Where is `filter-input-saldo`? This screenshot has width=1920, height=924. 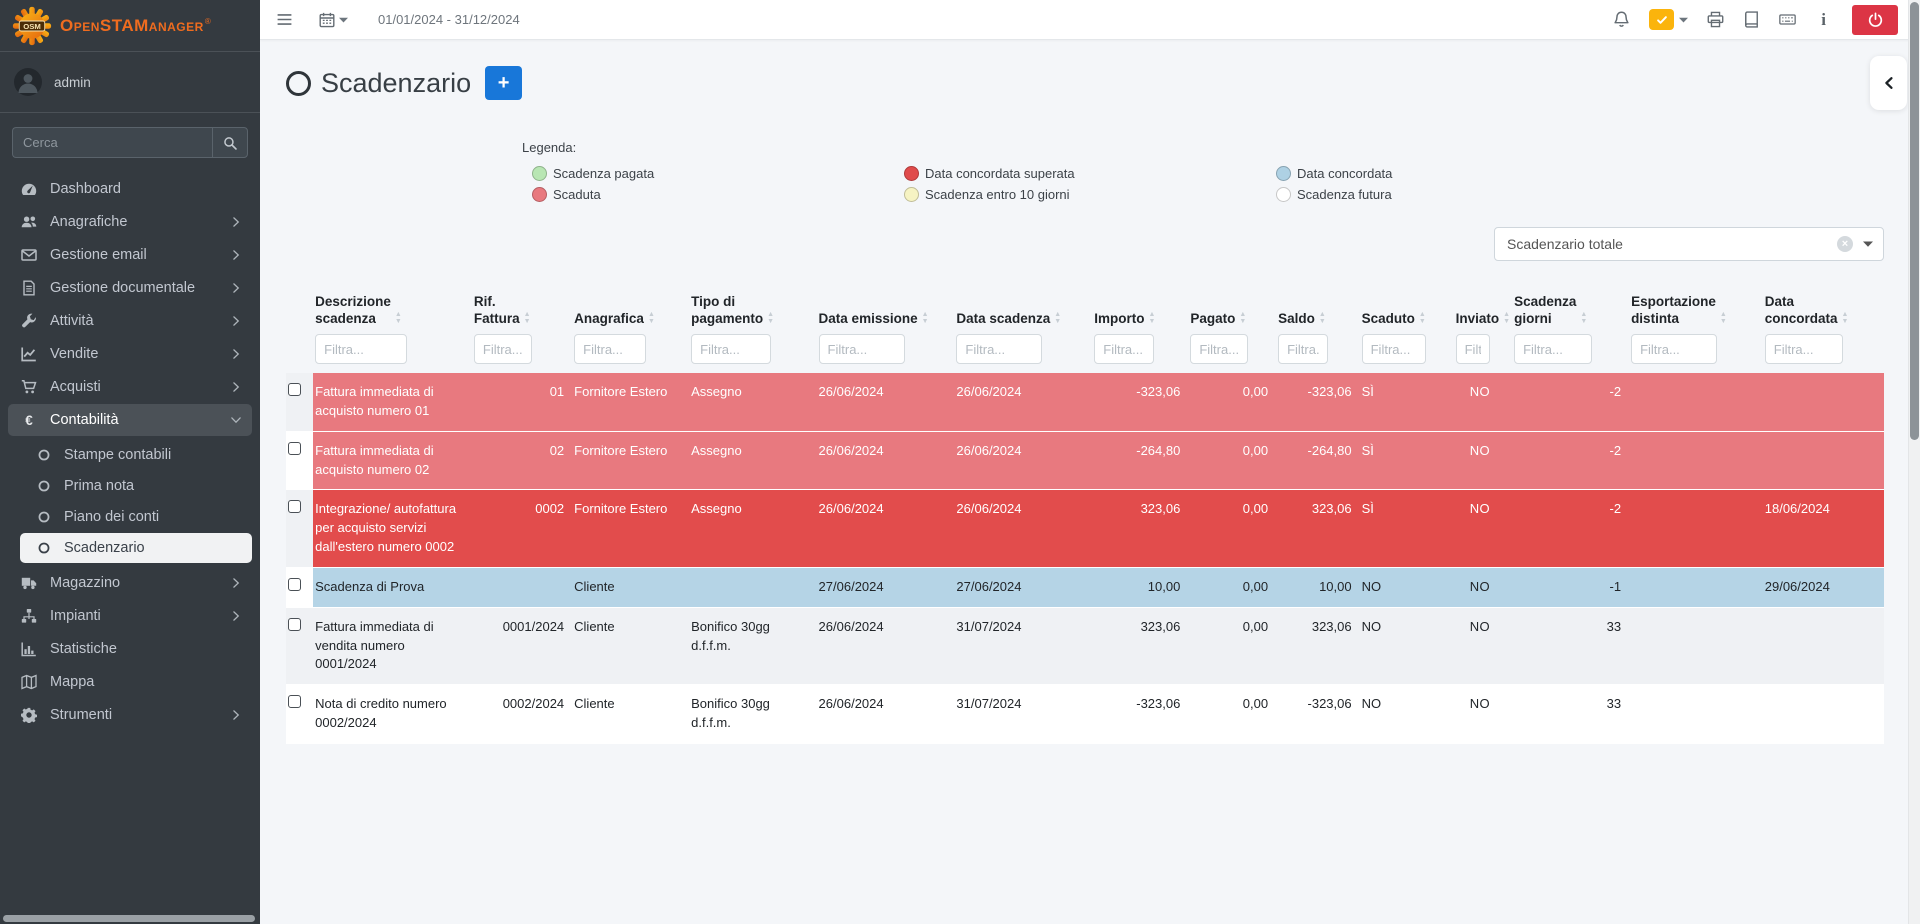
filter-input-saldo is located at coordinates (1303, 349).